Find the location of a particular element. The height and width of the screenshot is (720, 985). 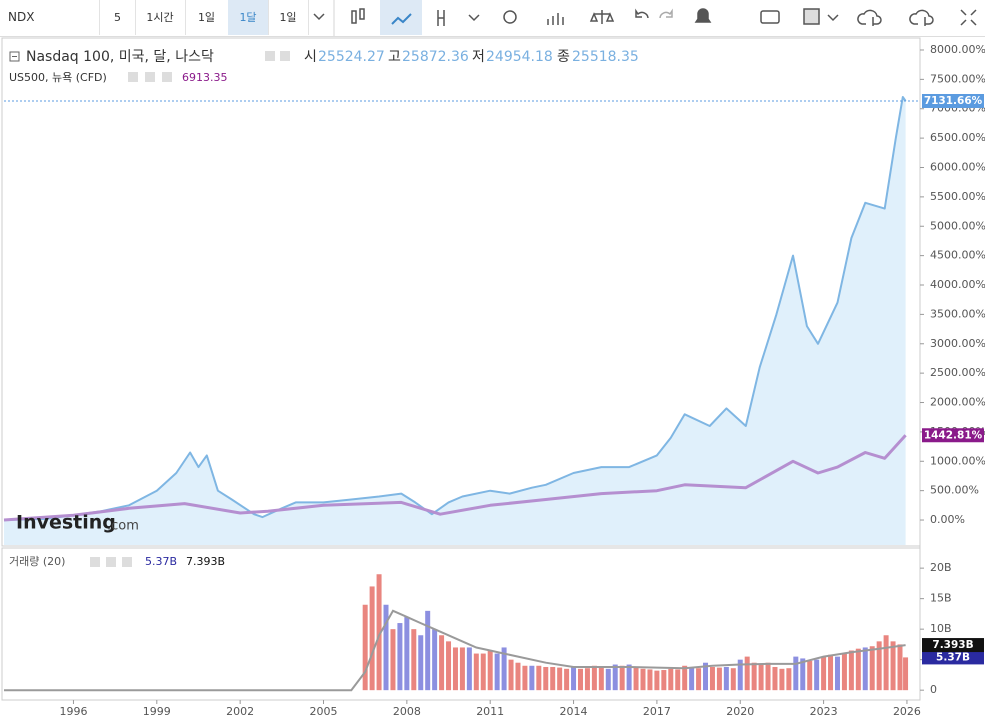

candle-icon is located at coordinates (358, 16).